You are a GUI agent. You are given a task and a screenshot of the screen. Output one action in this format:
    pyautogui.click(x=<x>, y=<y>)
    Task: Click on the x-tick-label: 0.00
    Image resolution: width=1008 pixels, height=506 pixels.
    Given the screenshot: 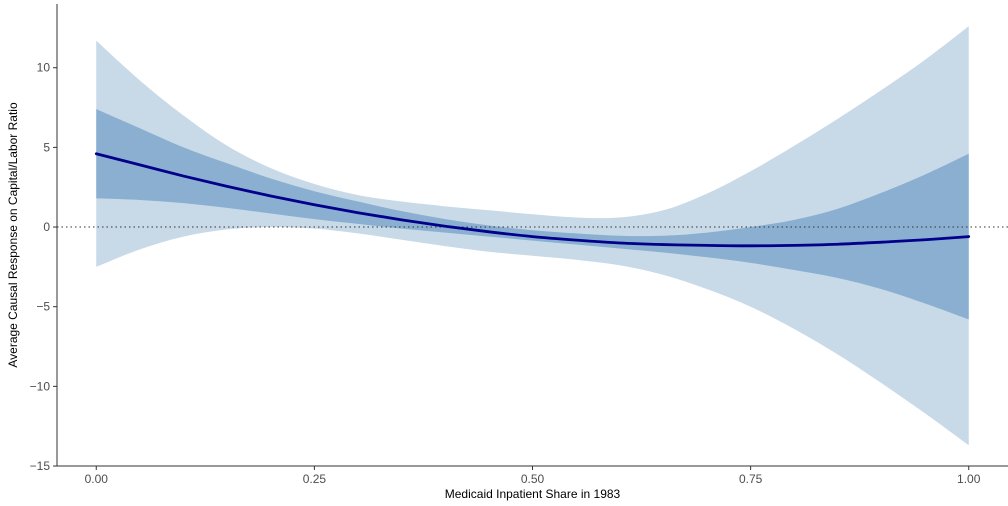 What is the action you would take?
    pyautogui.click(x=97, y=479)
    